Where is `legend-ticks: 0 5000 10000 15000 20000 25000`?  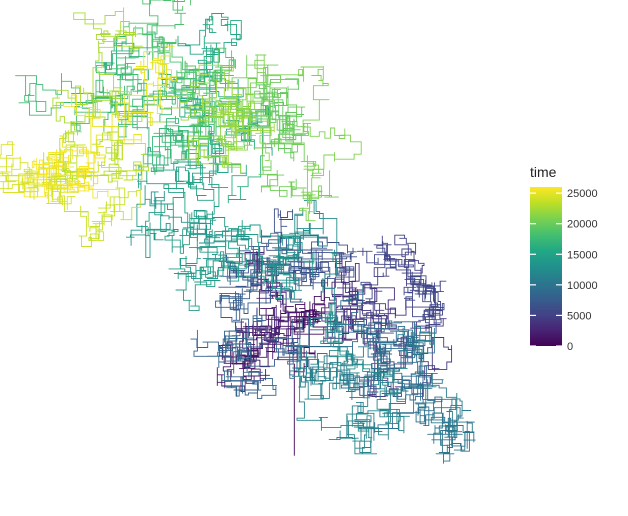
legend-ticks: 0 5000 10000 15000 20000 25000 is located at coordinates (564, 270).